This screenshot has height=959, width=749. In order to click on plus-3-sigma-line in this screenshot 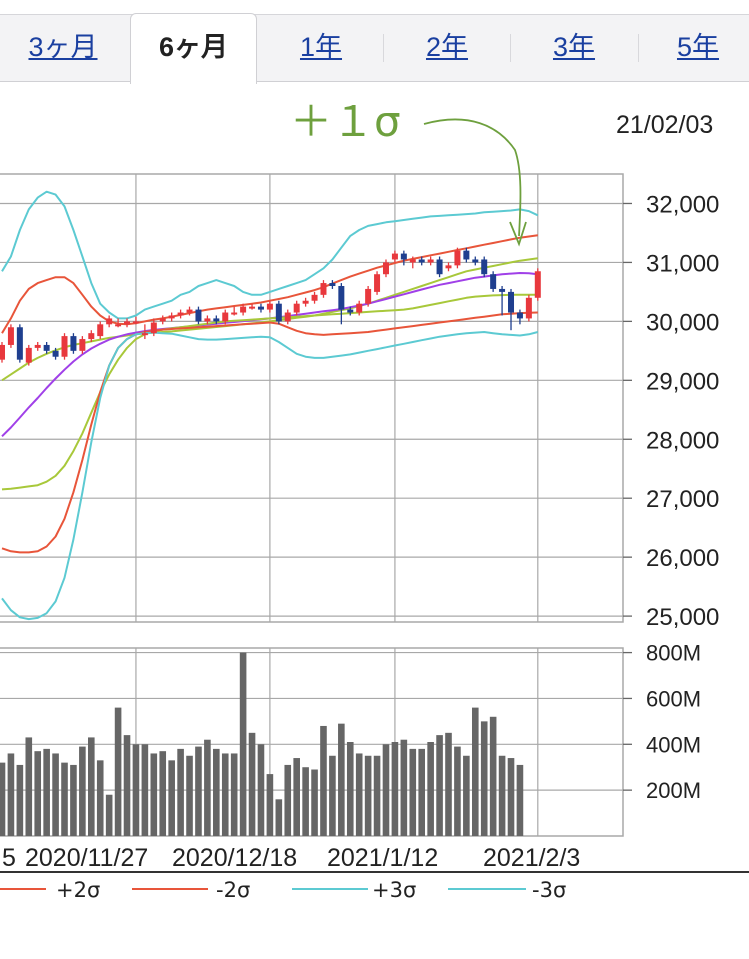, I will do `click(270, 255)`.